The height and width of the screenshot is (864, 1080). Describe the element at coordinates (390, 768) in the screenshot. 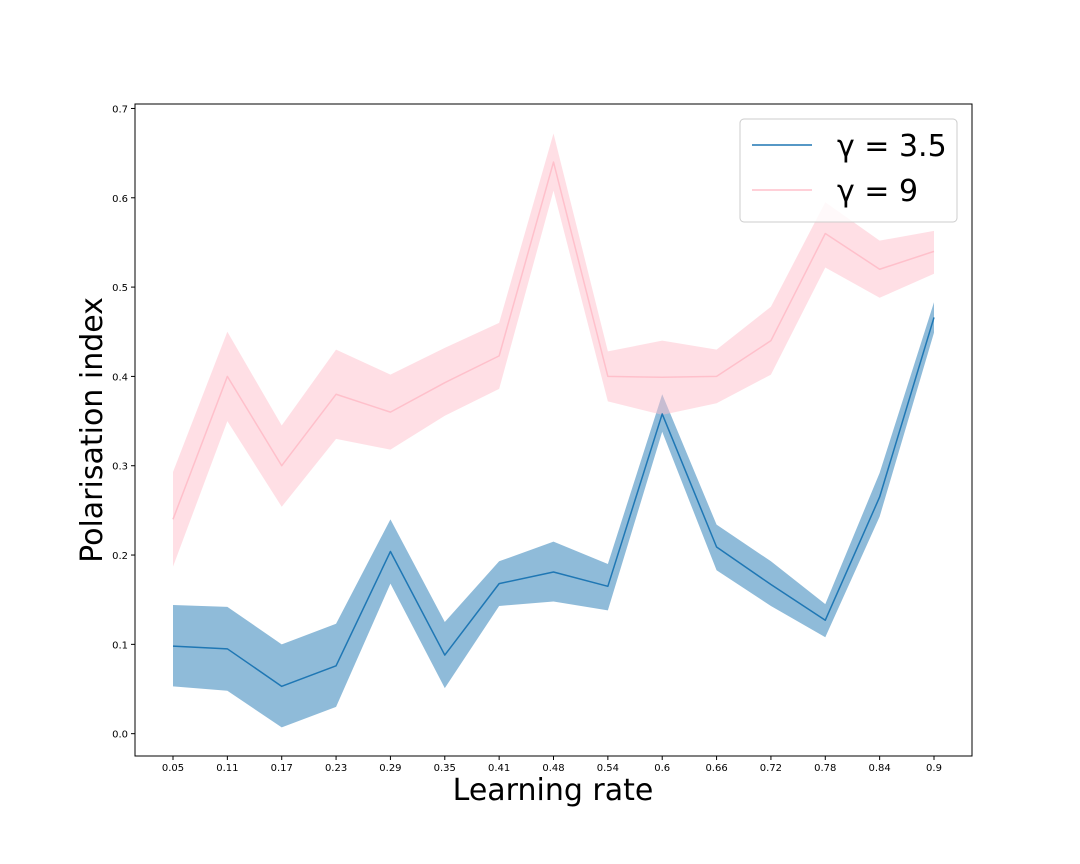

I see `x-tick-label: 0.29` at that location.